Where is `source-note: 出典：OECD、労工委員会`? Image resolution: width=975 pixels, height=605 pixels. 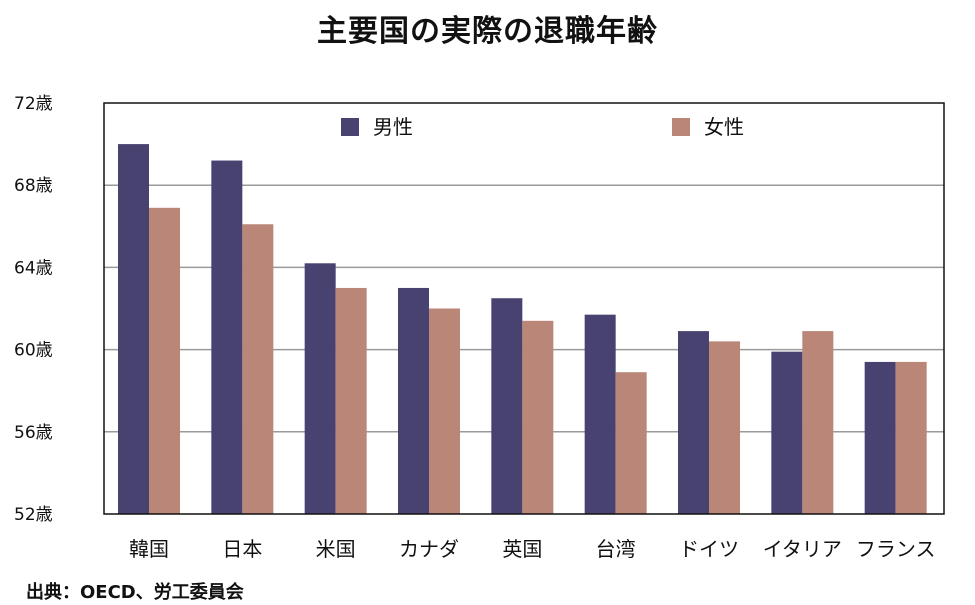 source-note: 出典：OECD、労工委員会 is located at coordinates (135, 592).